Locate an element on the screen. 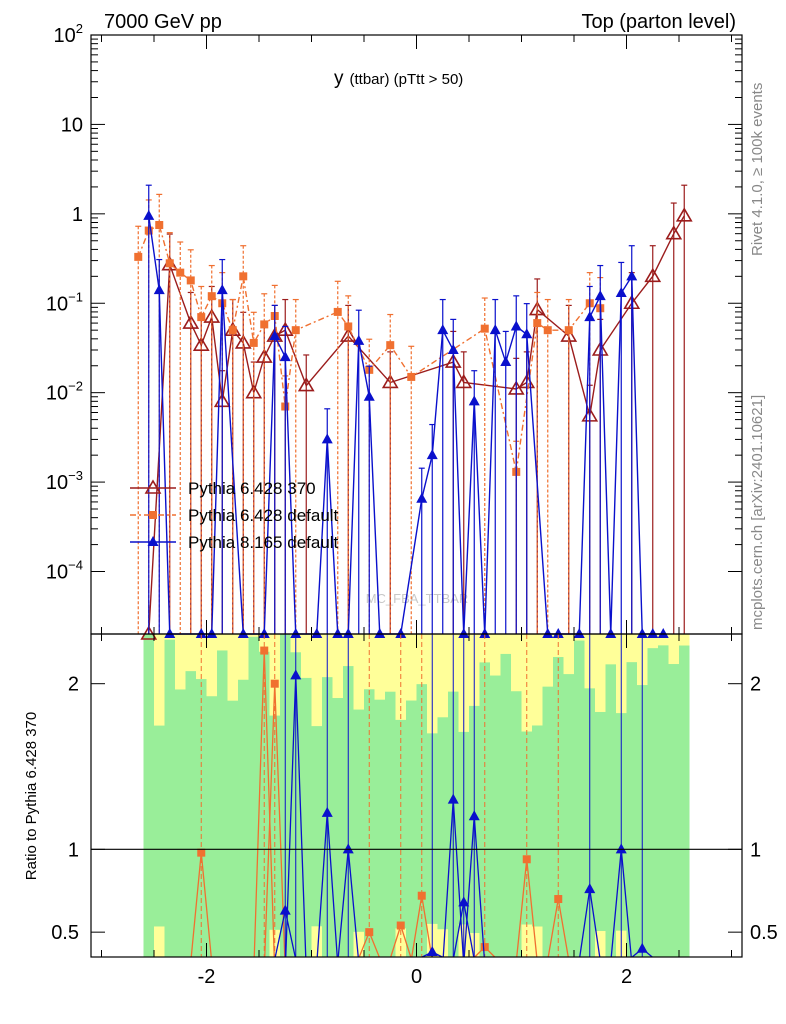  legend-label: Pythia 8.165 default is located at coordinates (263, 542).